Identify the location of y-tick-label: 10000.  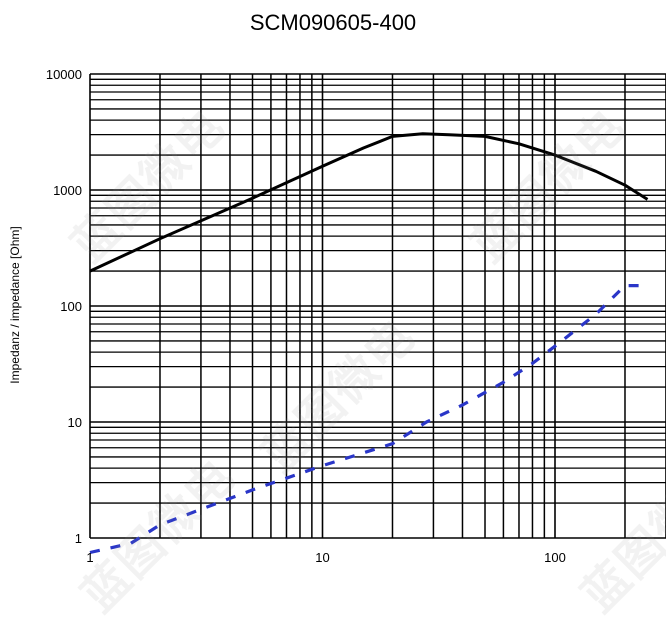
(64, 74).